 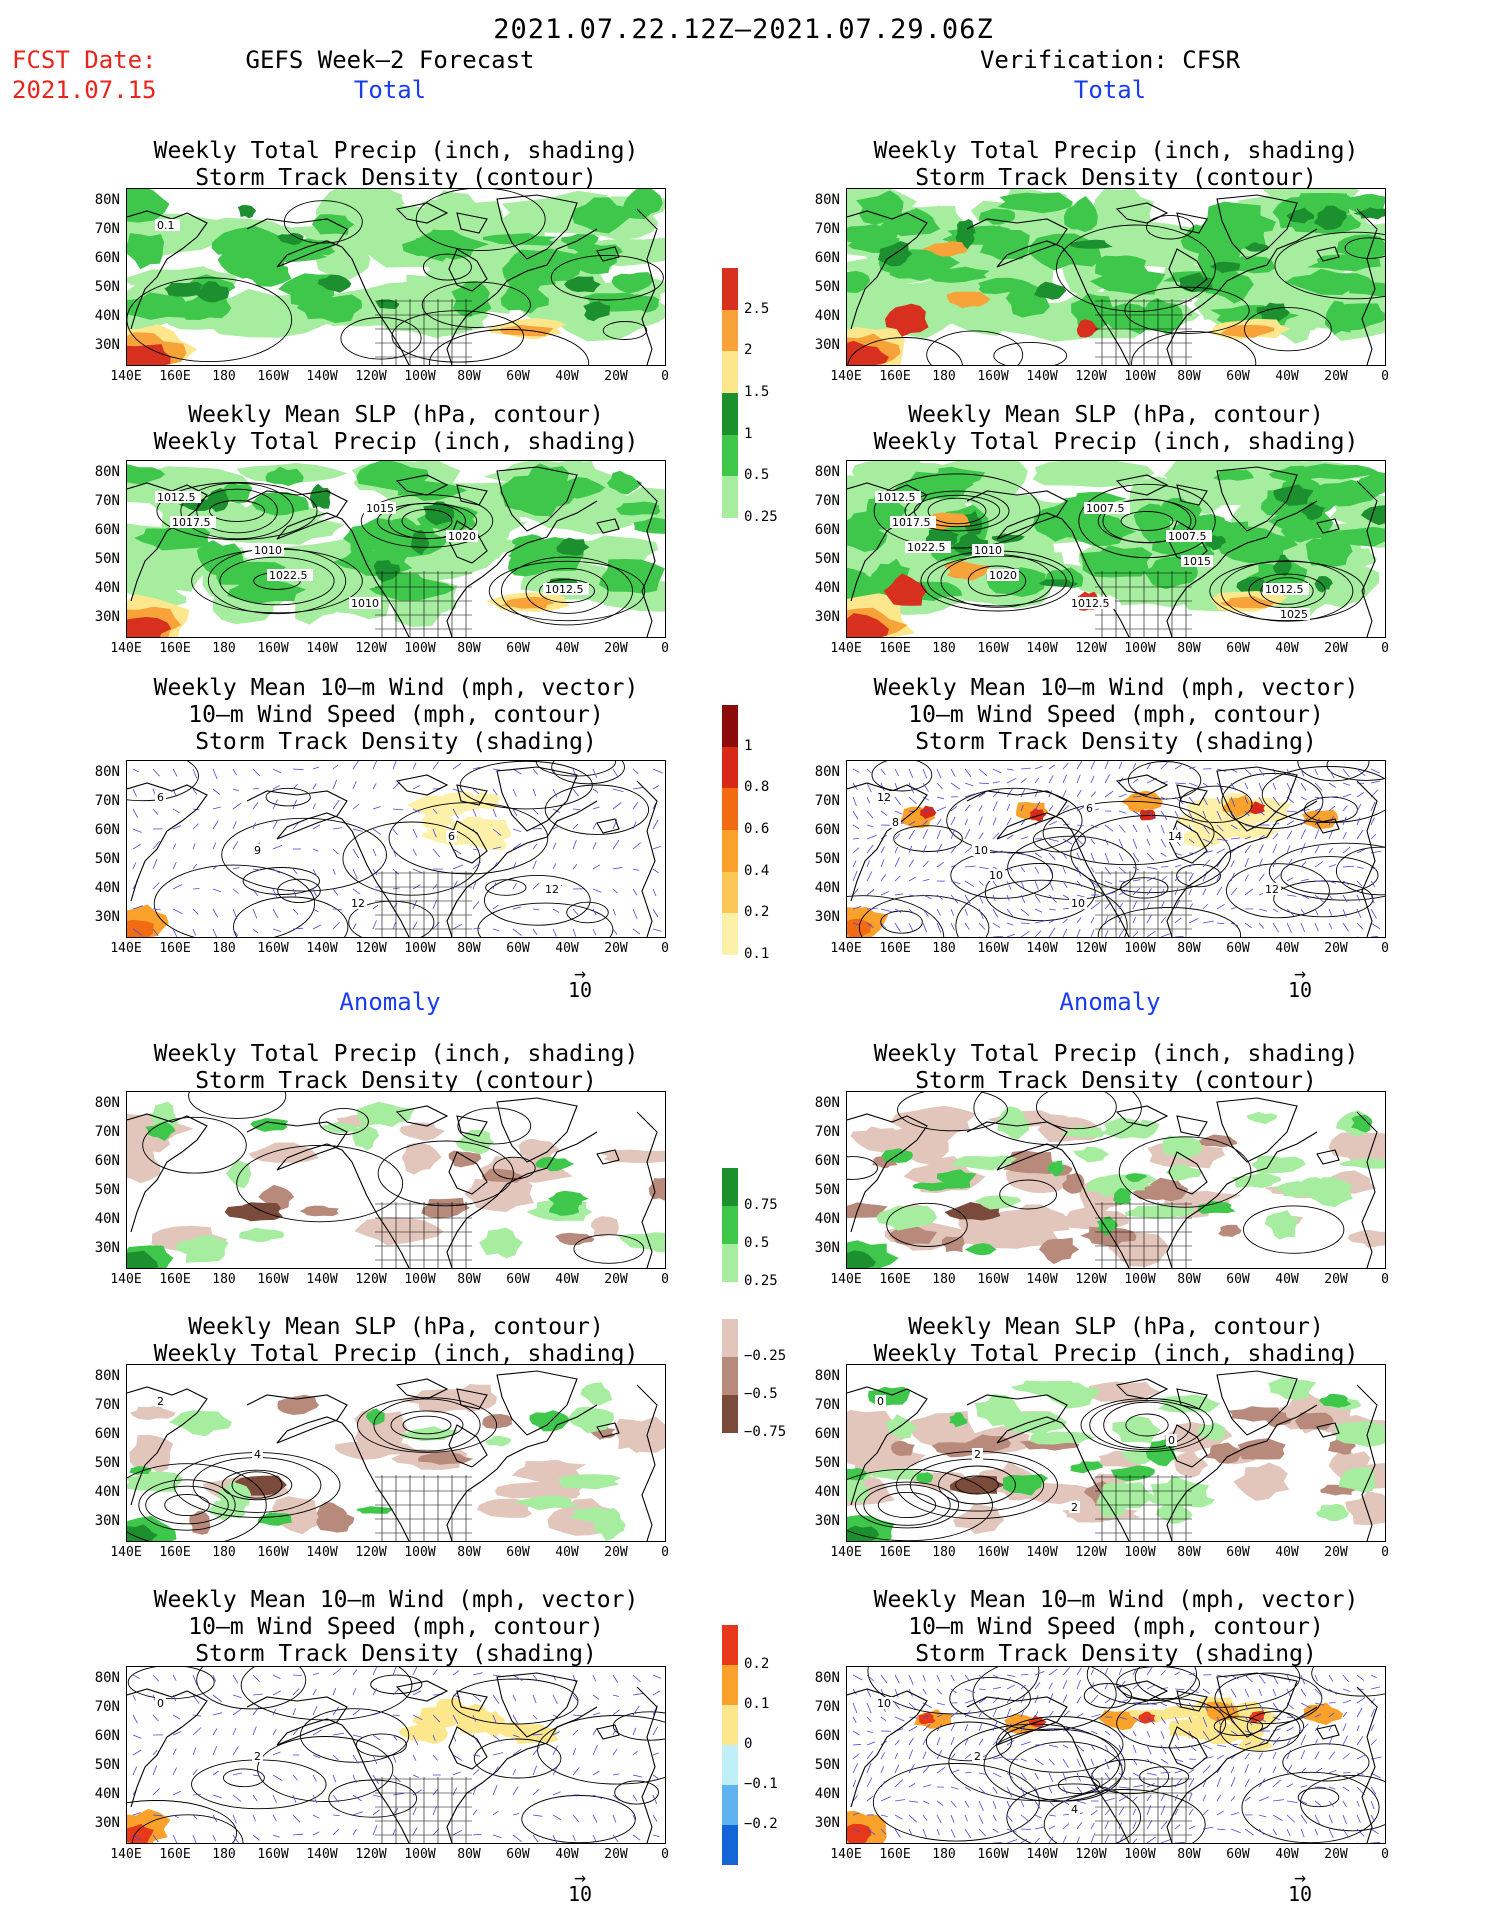 I want to click on storm-density-mid, so click(x=1119, y=1720).